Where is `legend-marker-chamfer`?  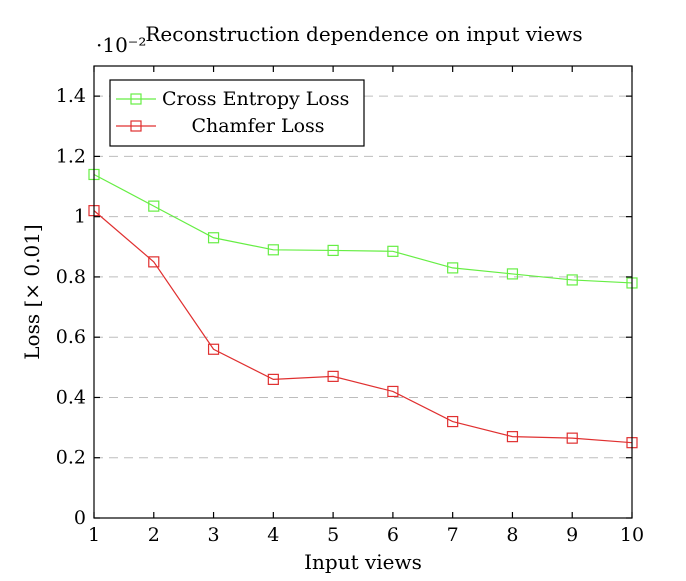 legend-marker-chamfer is located at coordinates (136, 126).